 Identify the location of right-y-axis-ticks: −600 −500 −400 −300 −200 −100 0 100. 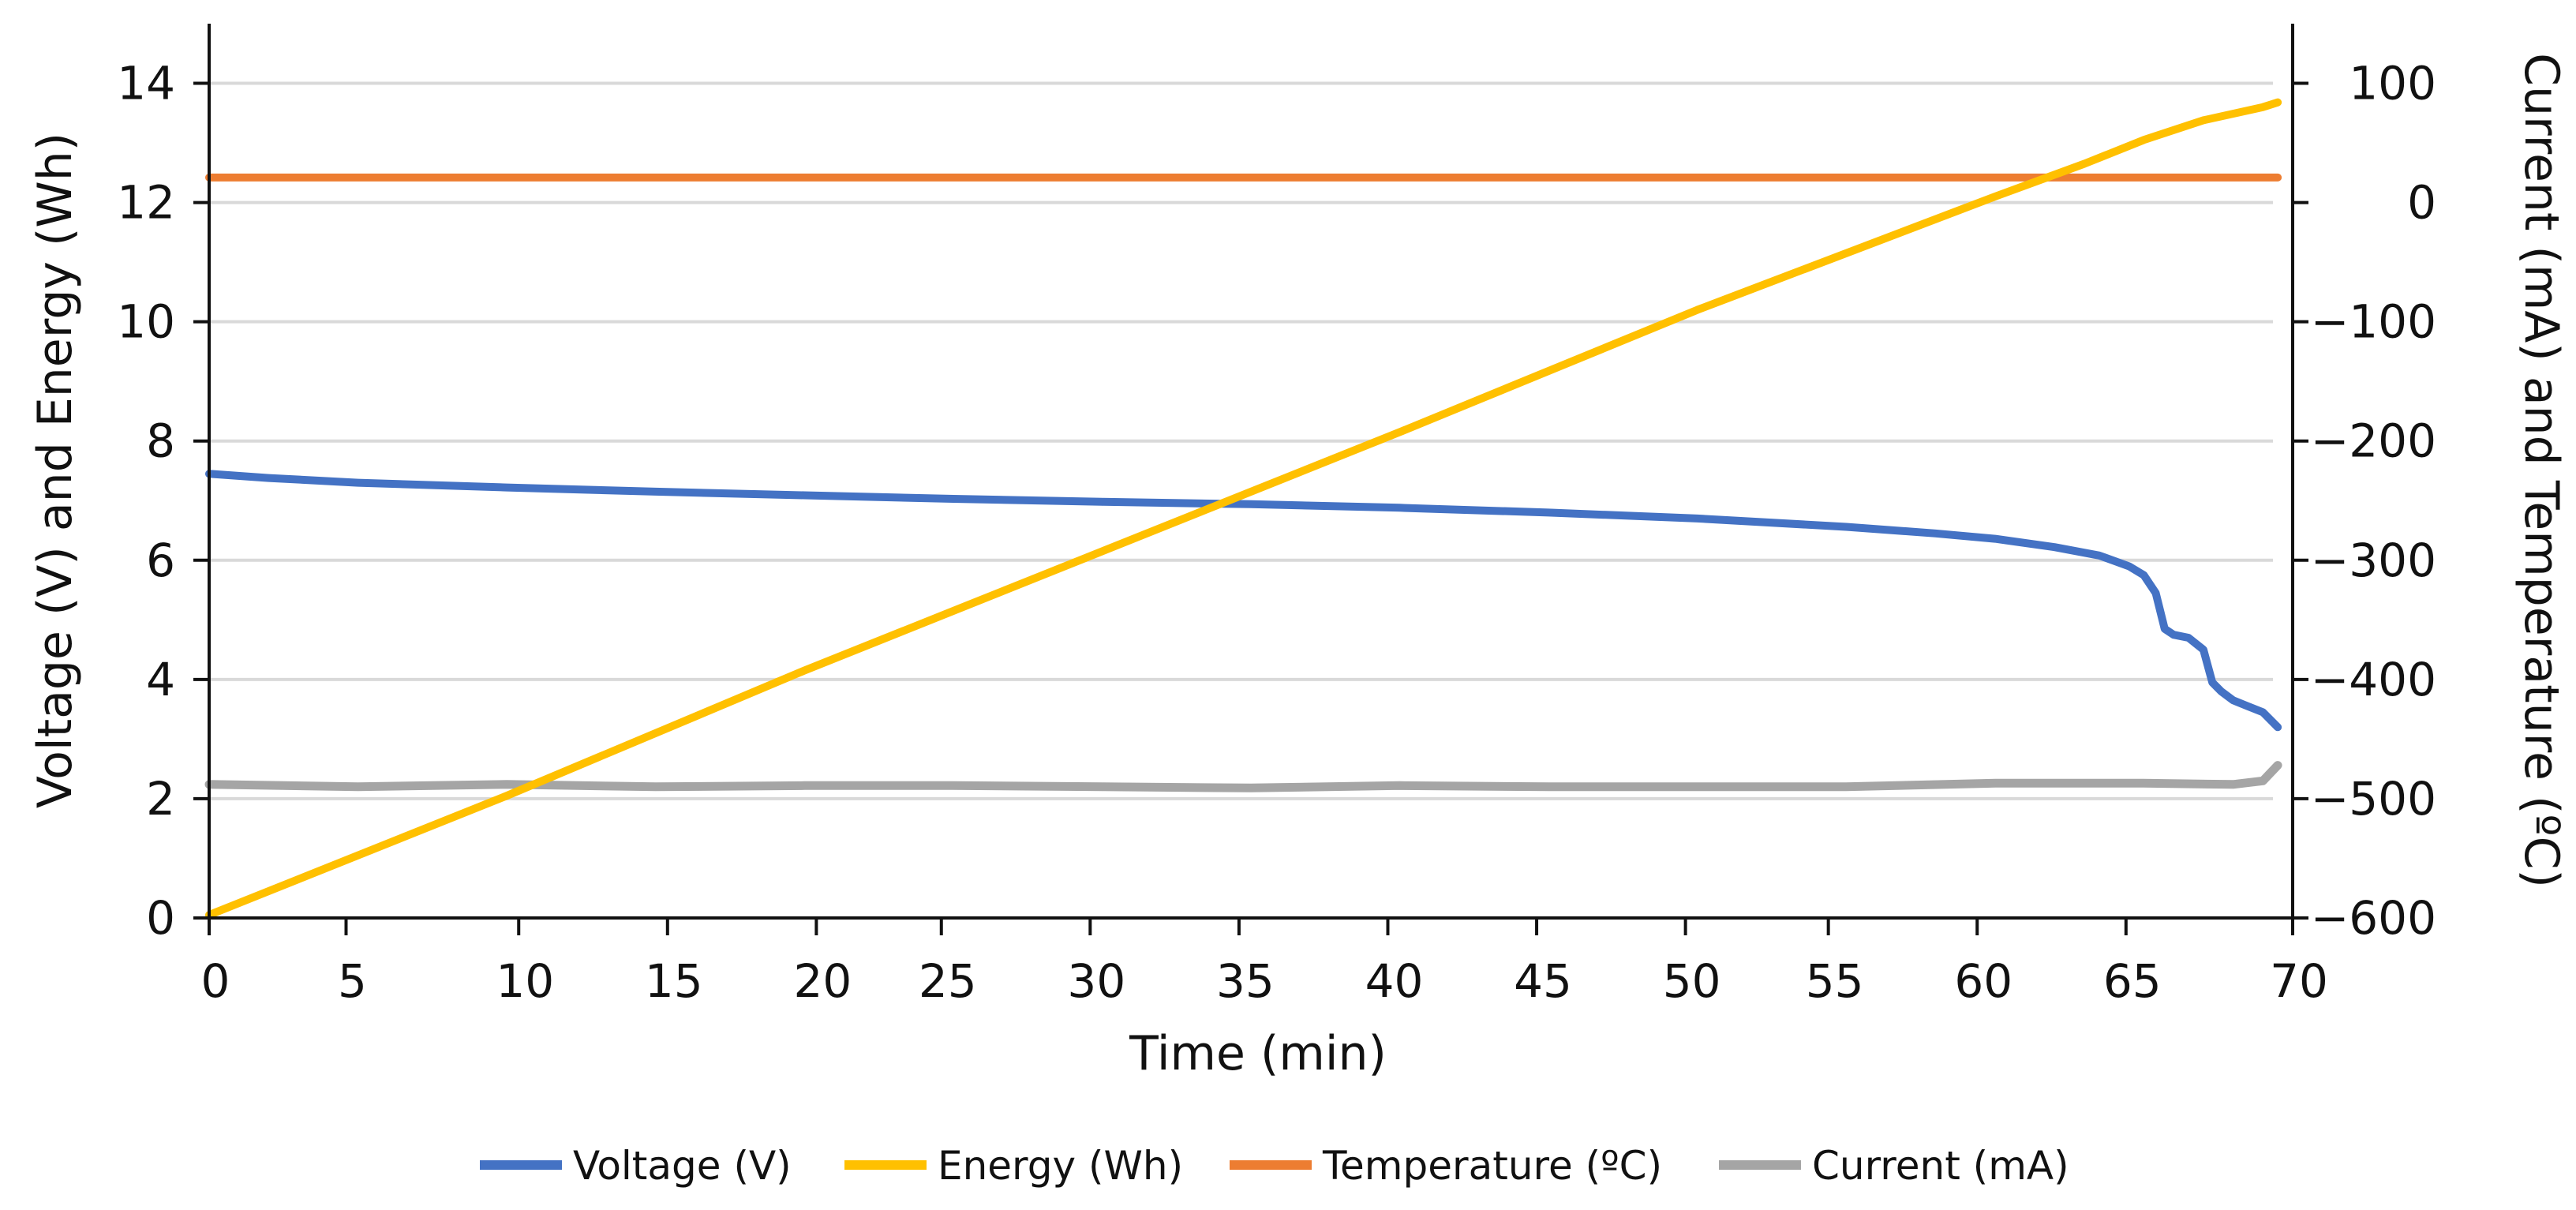
(2364, 501).